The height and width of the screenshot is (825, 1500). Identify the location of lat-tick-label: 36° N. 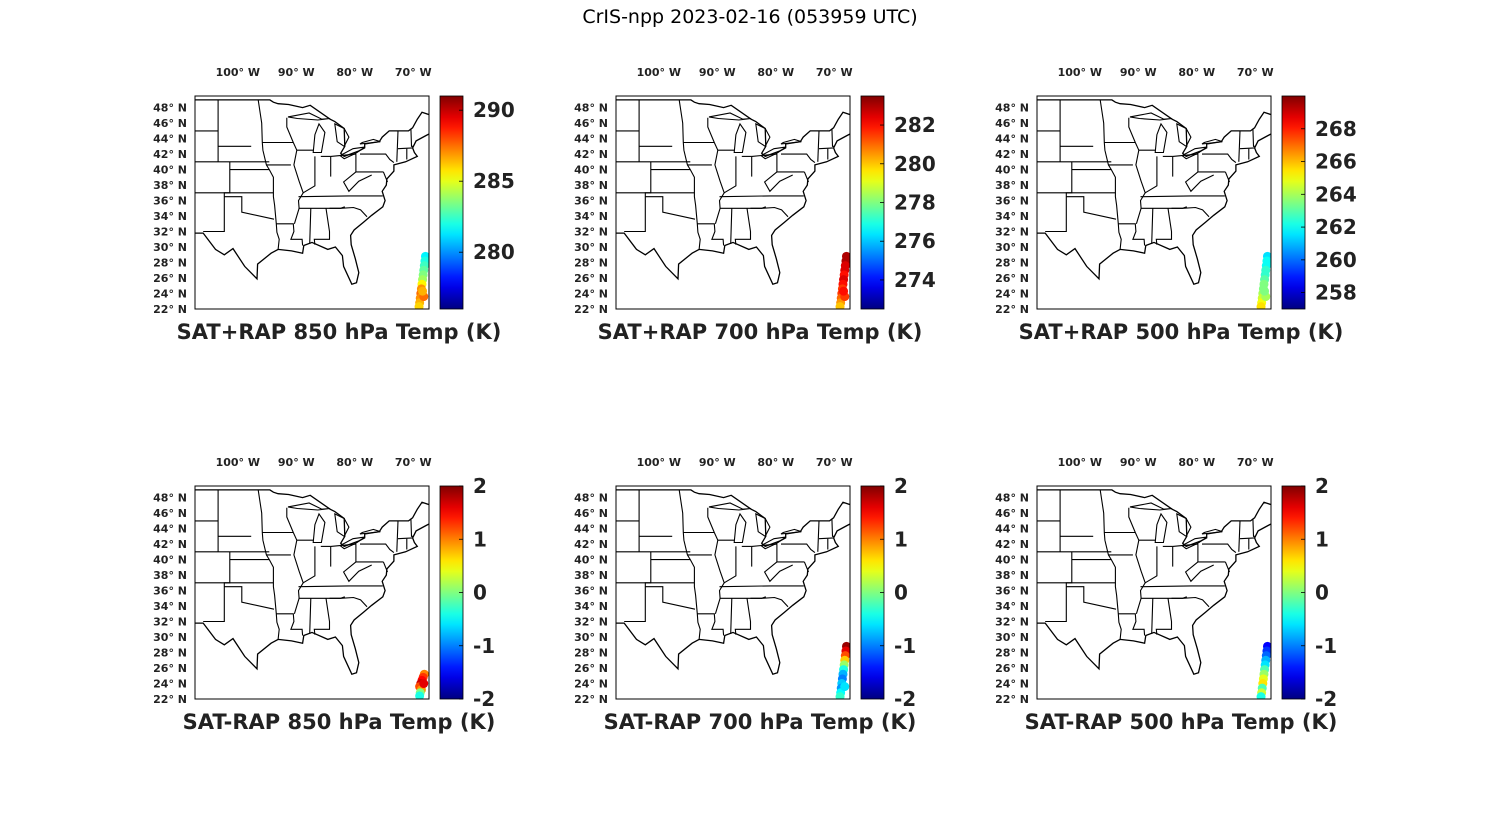
(1012, 201).